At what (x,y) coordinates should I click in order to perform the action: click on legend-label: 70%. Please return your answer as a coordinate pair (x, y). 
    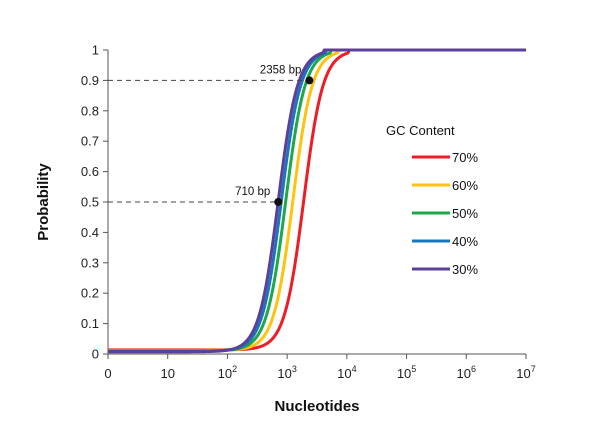
    Looking at the image, I should click on (465, 157).